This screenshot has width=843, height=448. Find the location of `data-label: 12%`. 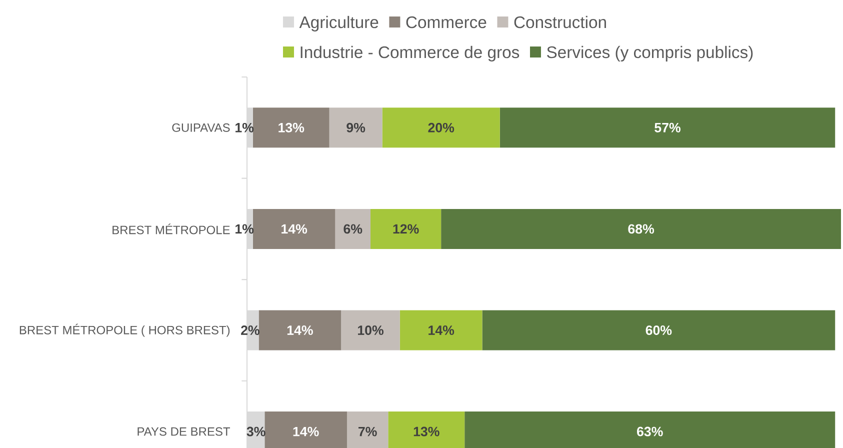

data-label: 12% is located at coordinates (406, 229).